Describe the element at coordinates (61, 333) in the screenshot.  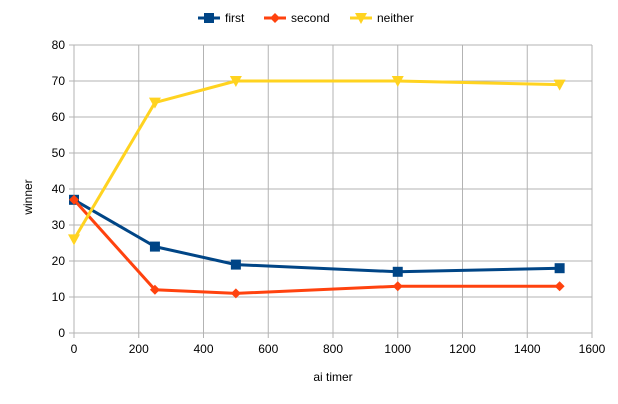
I see `y-tick-label: 0` at that location.